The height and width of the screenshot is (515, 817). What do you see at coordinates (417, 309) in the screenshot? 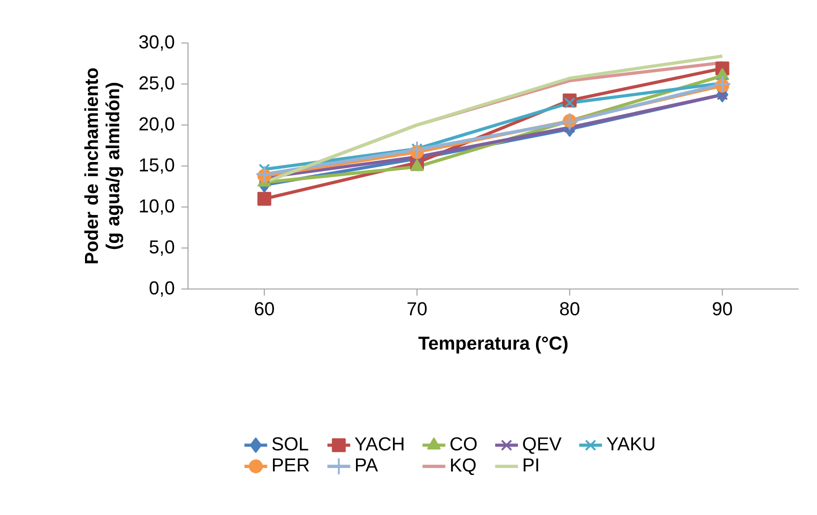
I see `x-tick-label: 70` at bounding box center [417, 309].